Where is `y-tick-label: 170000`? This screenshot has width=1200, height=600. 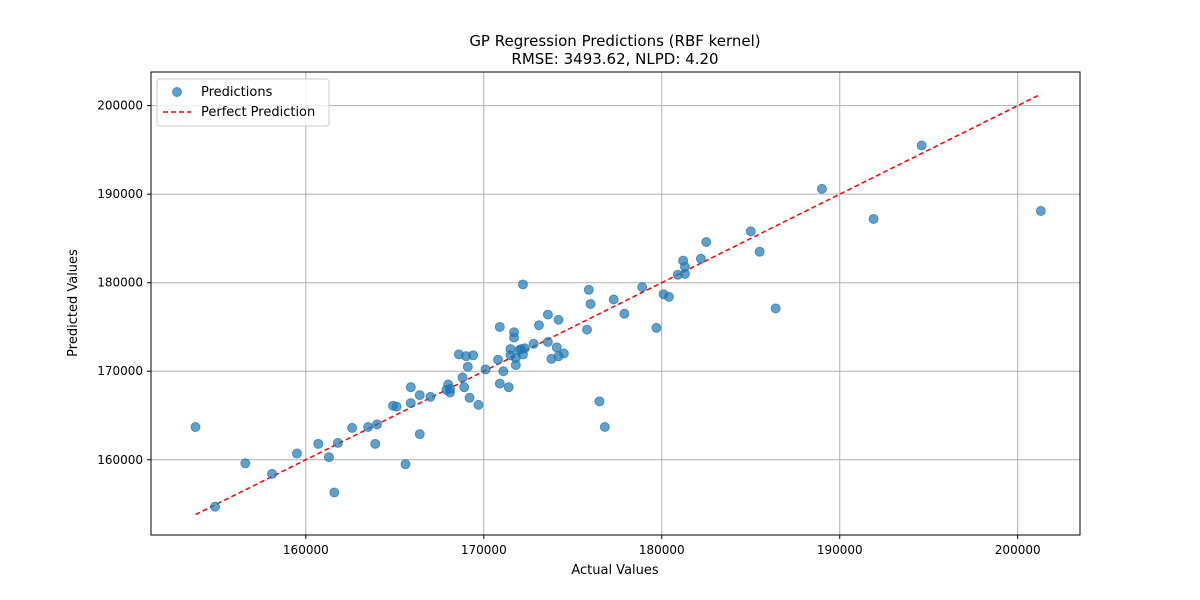 y-tick-label: 170000 is located at coordinates (120, 371).